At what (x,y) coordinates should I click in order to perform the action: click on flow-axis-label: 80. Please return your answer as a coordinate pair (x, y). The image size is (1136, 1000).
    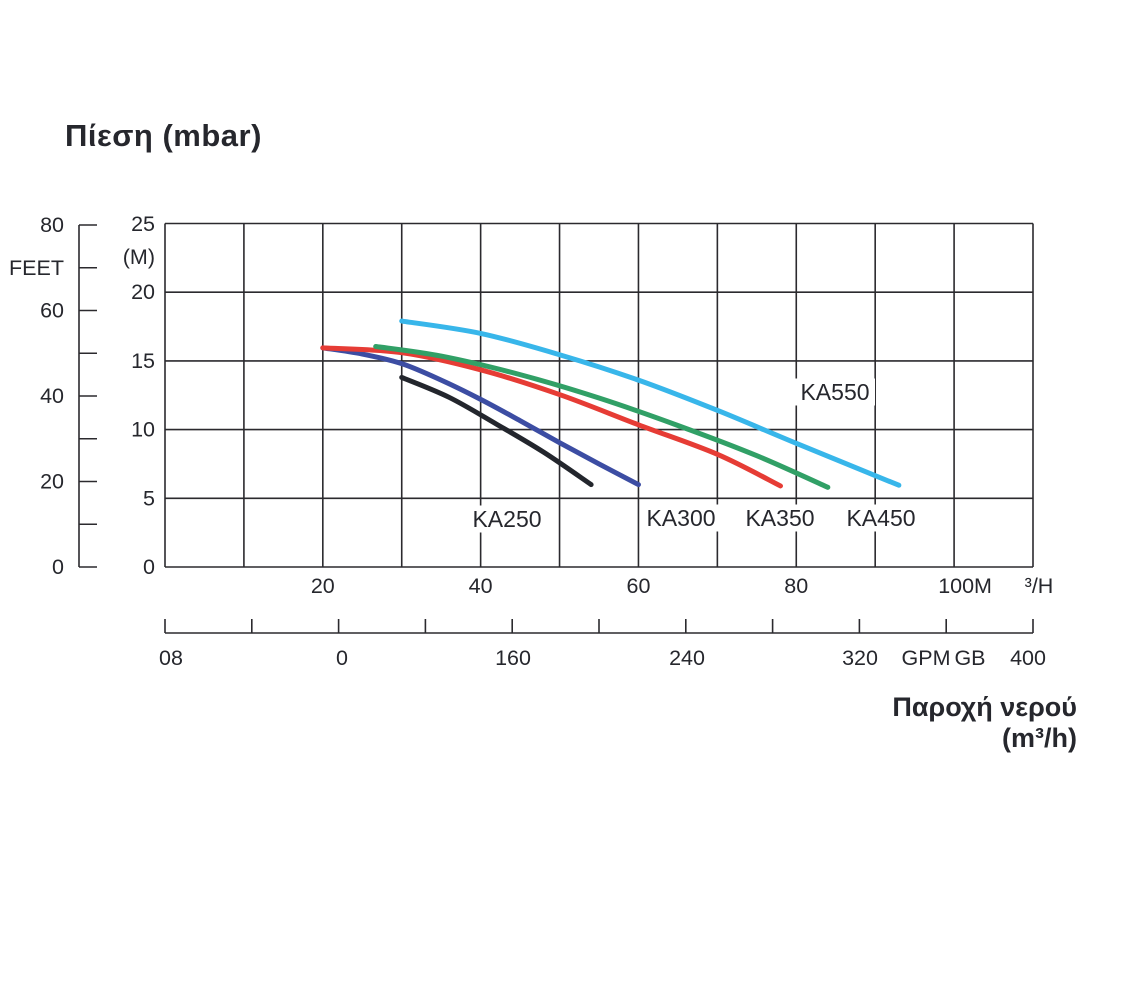
    Looking at the image, I should click on (796, 586).